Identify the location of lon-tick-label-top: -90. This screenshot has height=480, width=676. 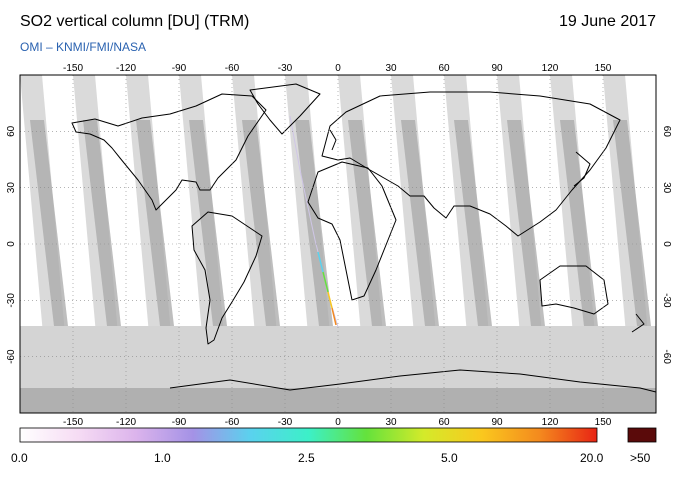
(179, 68).